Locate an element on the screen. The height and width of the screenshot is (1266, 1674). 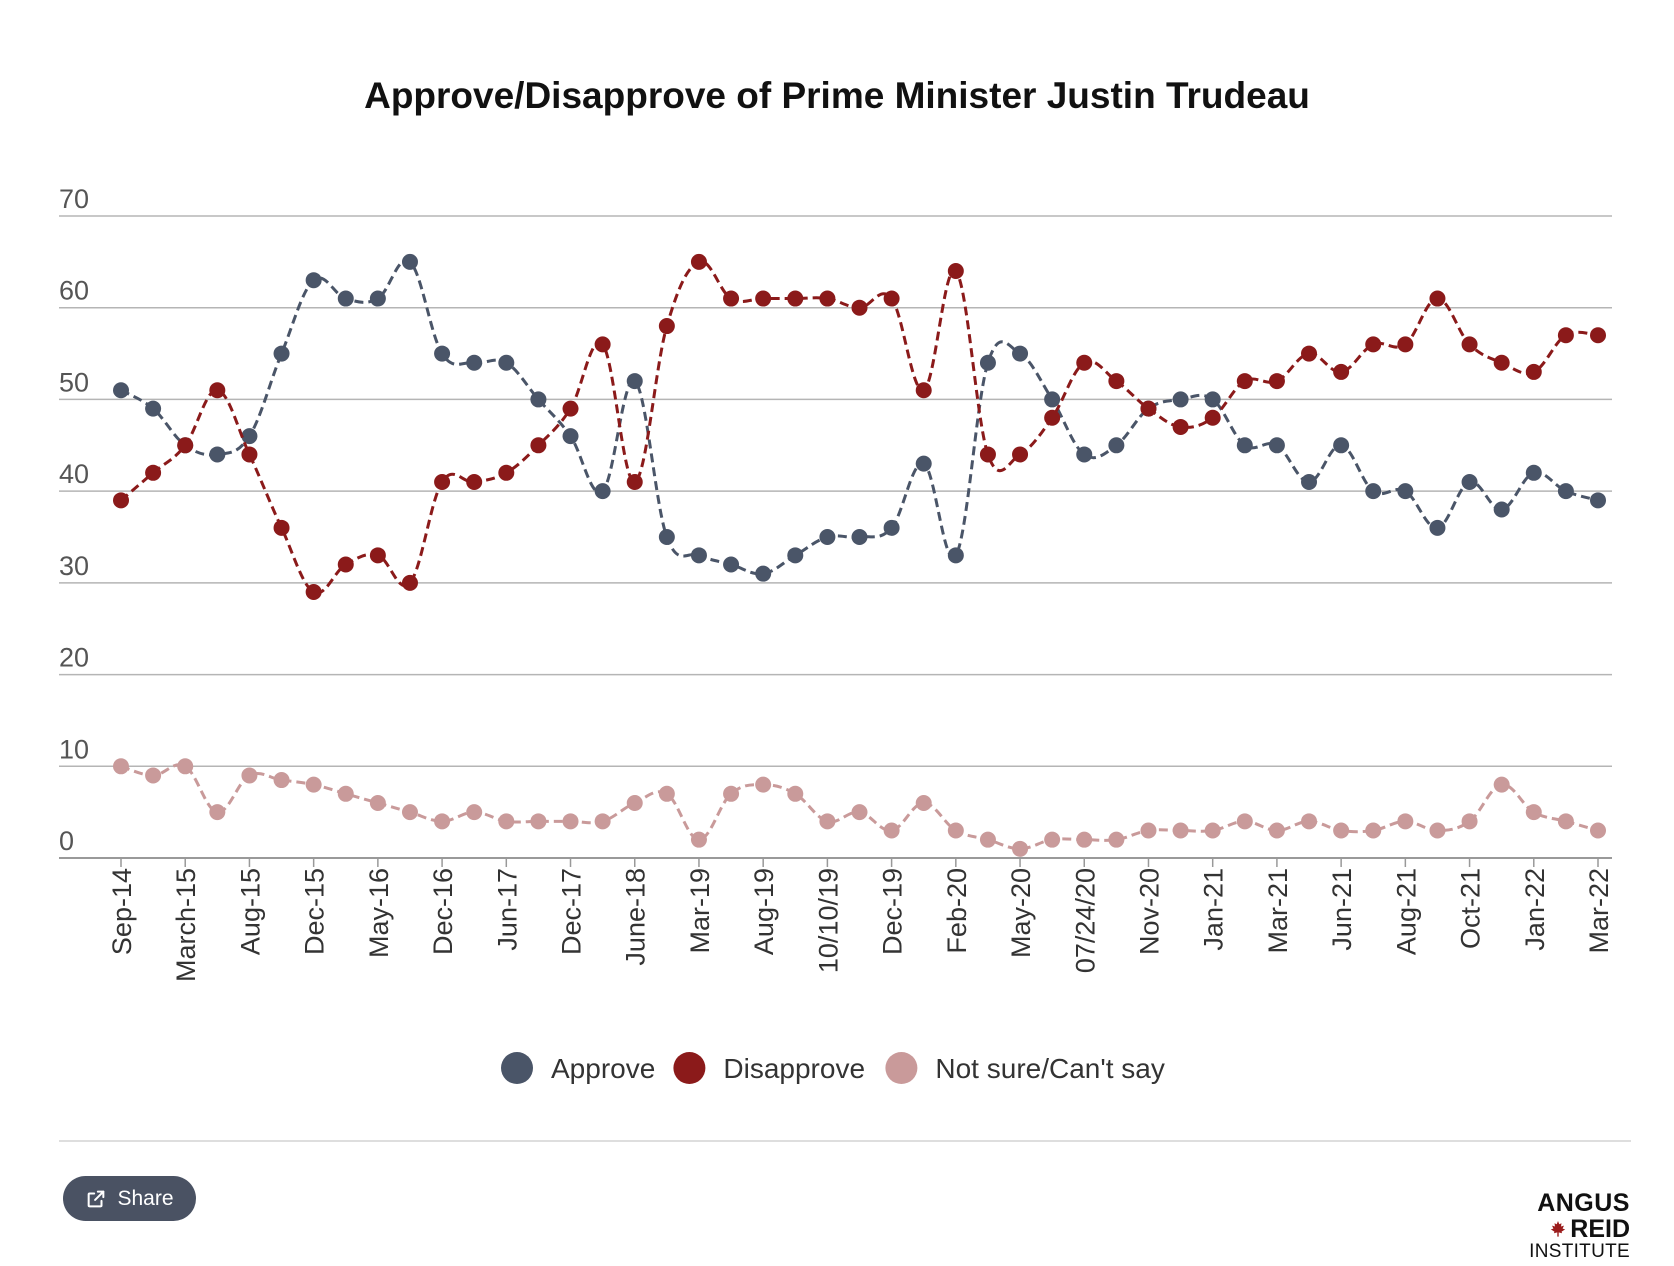
legend-item: Not sure/Can't say is located at coordinates (1025, 1068).